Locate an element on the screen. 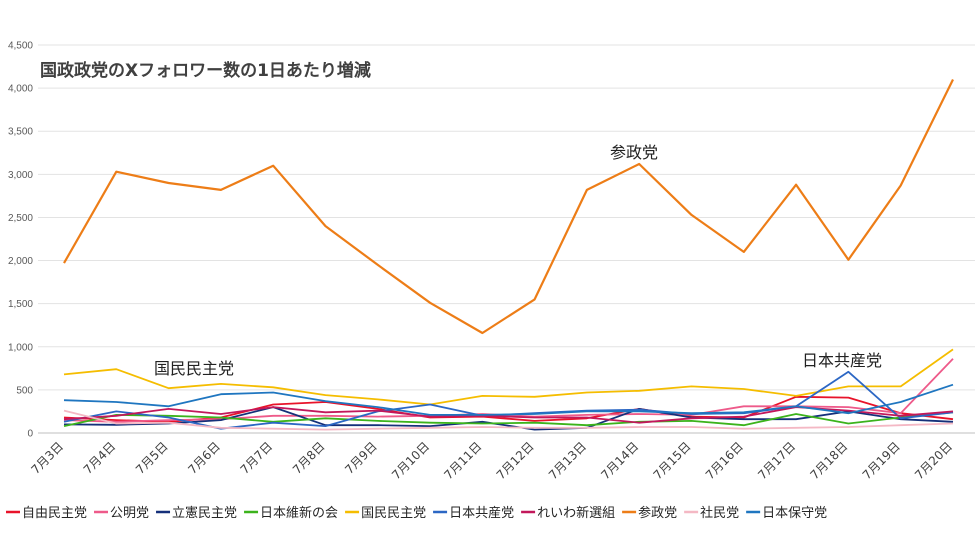 The height and width of the screenshot is (534, 980). legend-item-7: 参政党 is located at coordinates (649, 513).